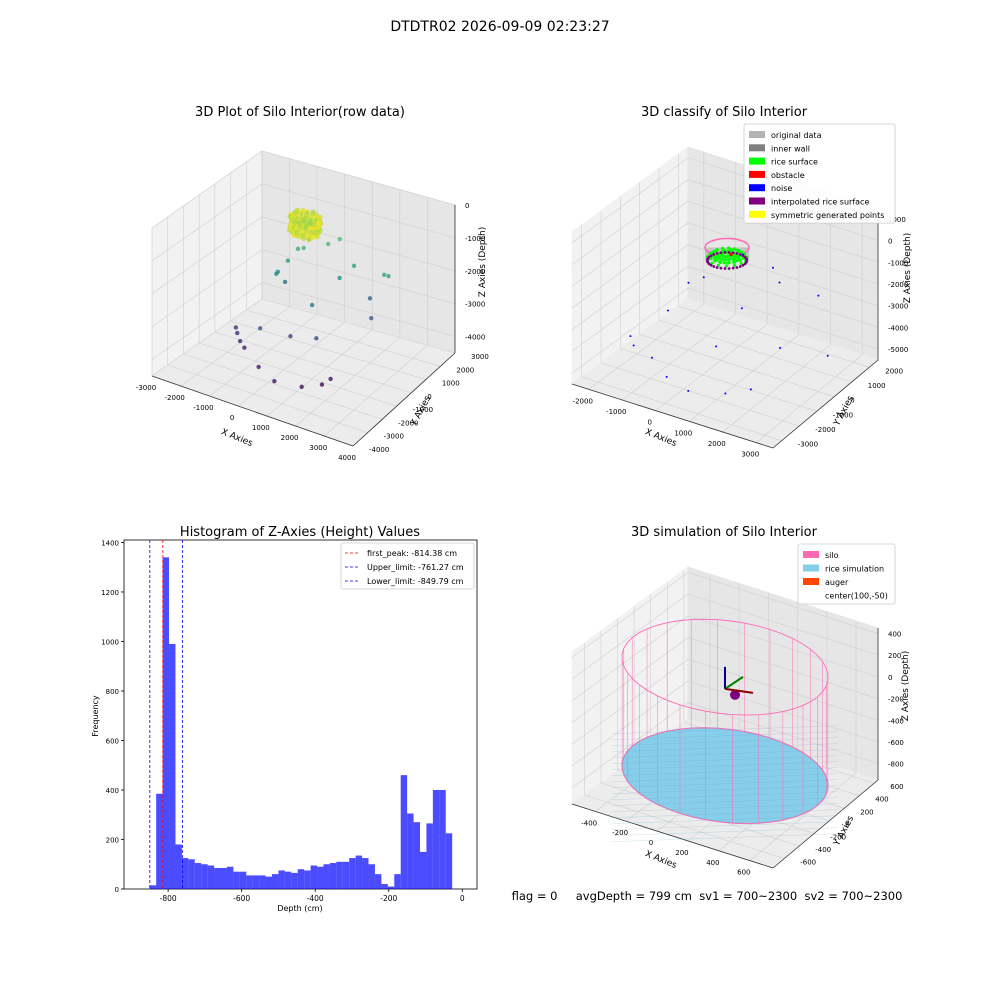 Image resolution: width=1000 pixels, height=1000 pixels. Describe the element at coordinates (898, 307) in the screenshot. I see `z-tick-label: -3000` at that location.